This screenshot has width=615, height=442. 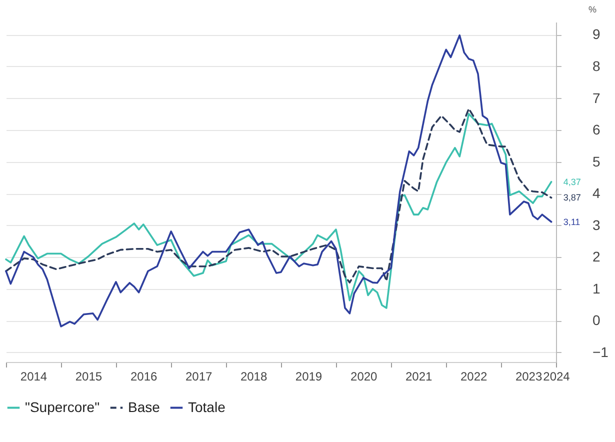 I want to click on annotation: 4,37, so click(x=572, y=181).